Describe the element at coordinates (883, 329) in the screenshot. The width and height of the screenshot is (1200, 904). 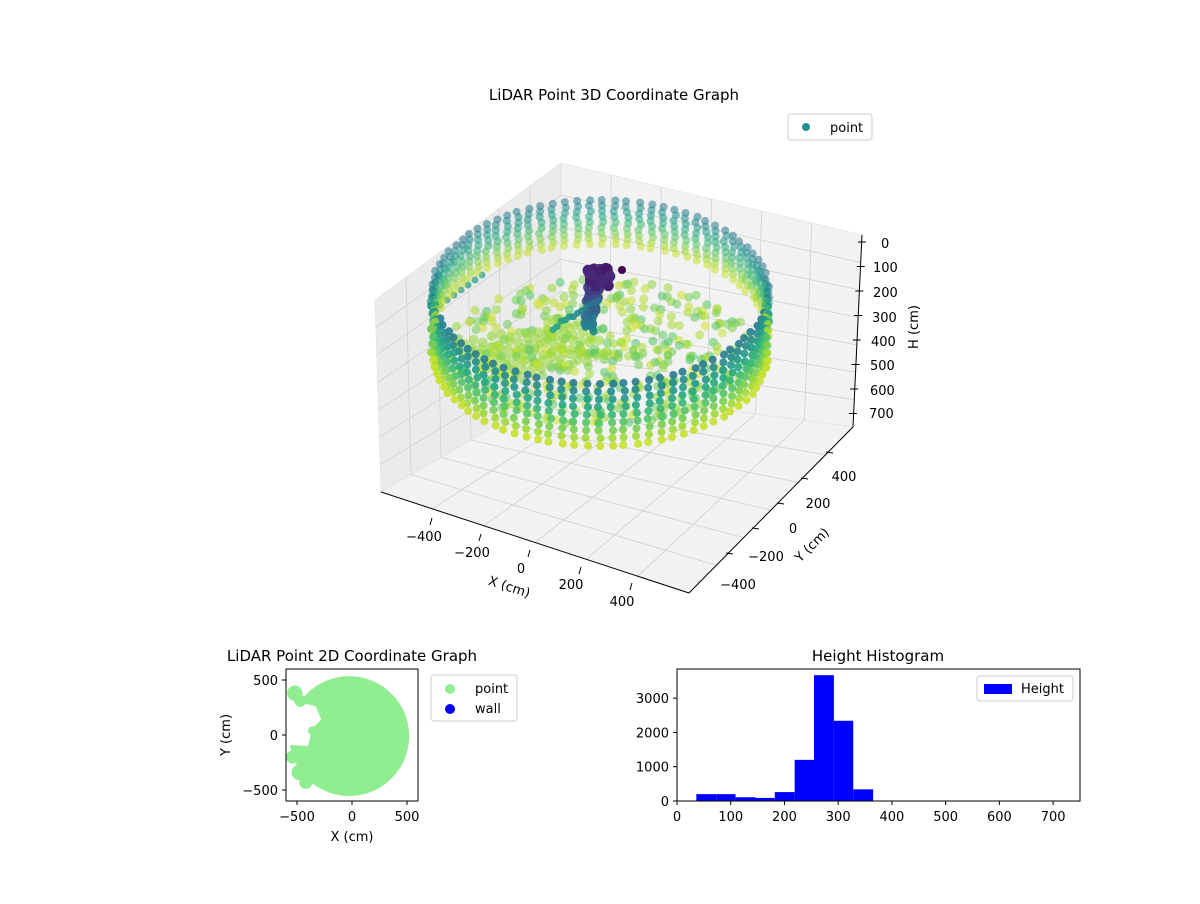
I see `z-tick-labels: 0 100 200 300 400 500 600 700` at that location.